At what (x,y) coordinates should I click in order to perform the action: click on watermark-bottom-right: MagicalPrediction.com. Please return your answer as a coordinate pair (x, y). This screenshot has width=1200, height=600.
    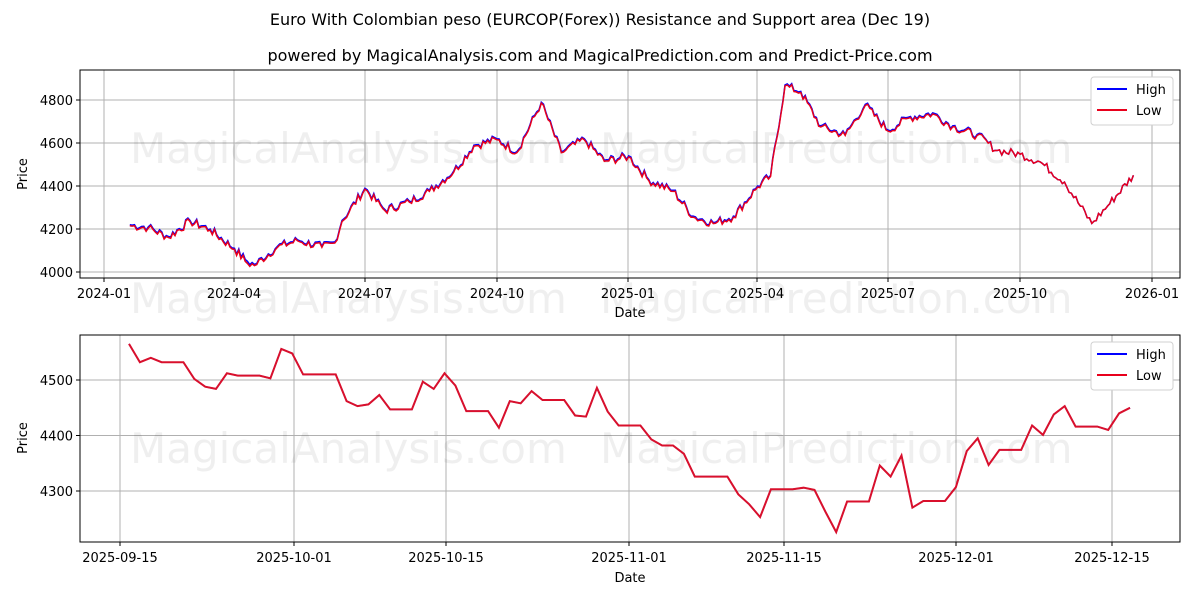
    Looking at the image, I should click on (836, 448).